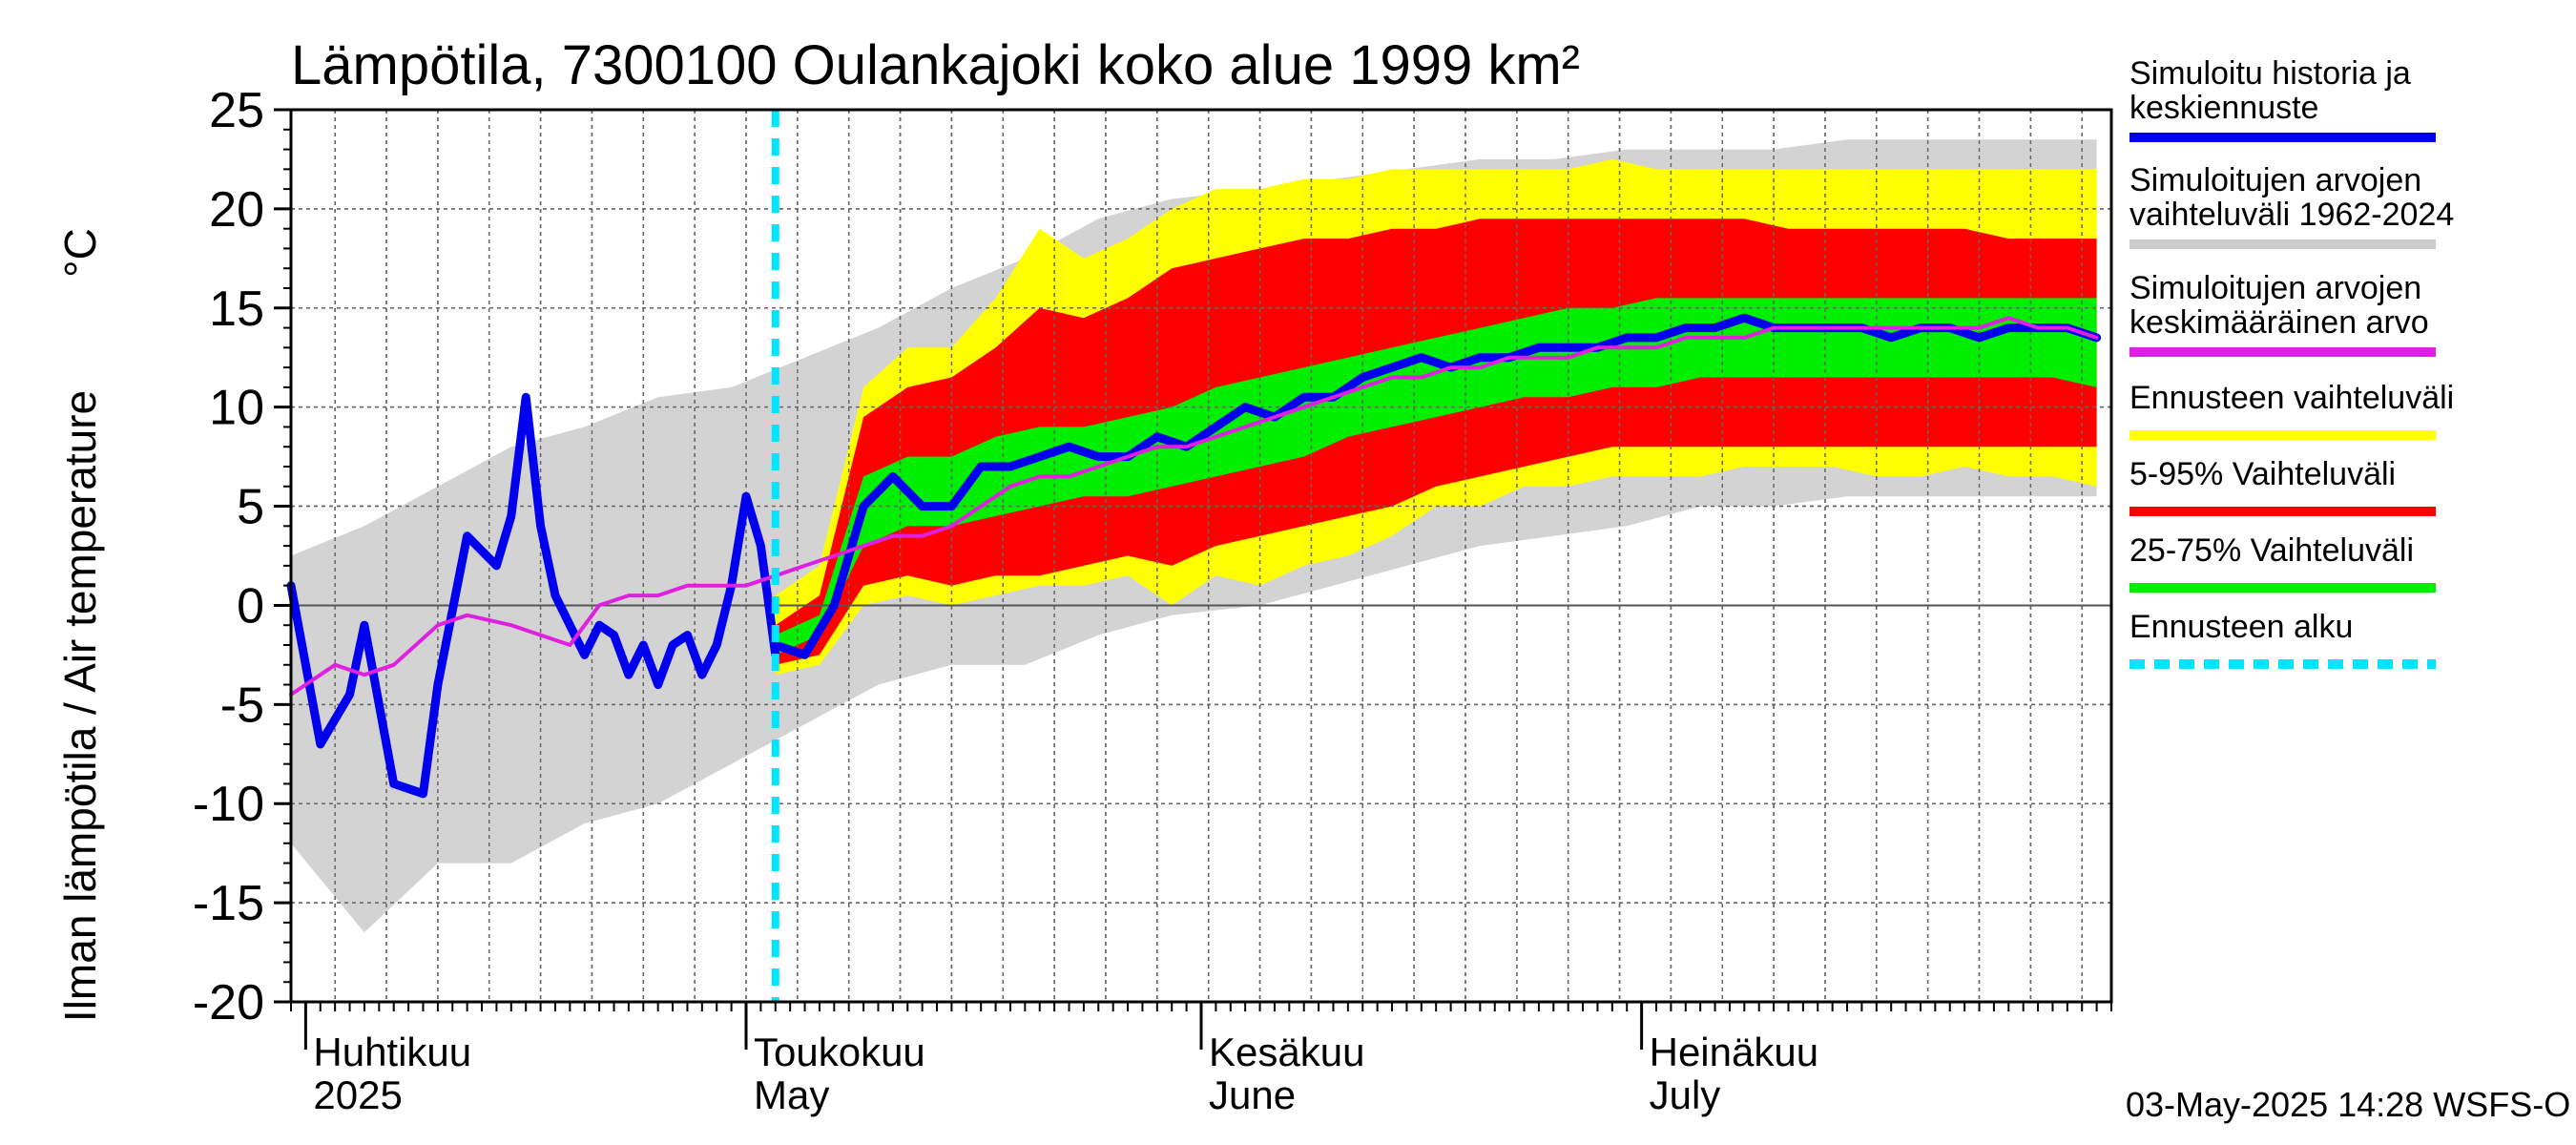 This screenshot has height=1145, width=2576. What do you see at coordinates (236, 309) in the screenshot?
I see `y-tick-label: 15` at bounding box center [236, 309].